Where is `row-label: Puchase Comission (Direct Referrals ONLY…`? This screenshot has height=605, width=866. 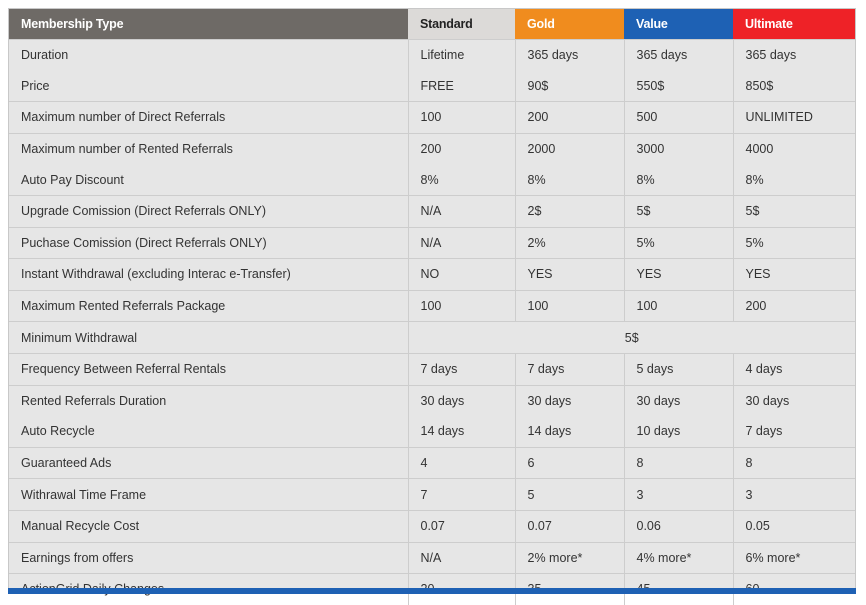
row-label: Puchase Comission (Direct Referrals ONLY… is located at coordinates (208, 242).